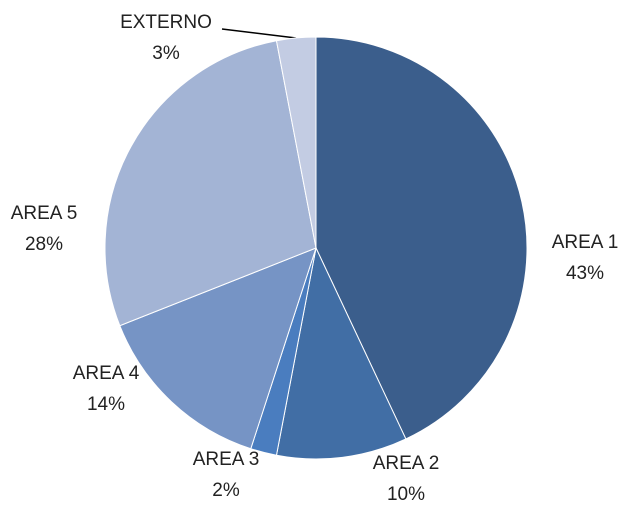 The image size is (626, 508). What do you see at coordinates (106, 404) in the screenshot?
I see `slice-value-label: 14%` at bounding box center [106, 404].